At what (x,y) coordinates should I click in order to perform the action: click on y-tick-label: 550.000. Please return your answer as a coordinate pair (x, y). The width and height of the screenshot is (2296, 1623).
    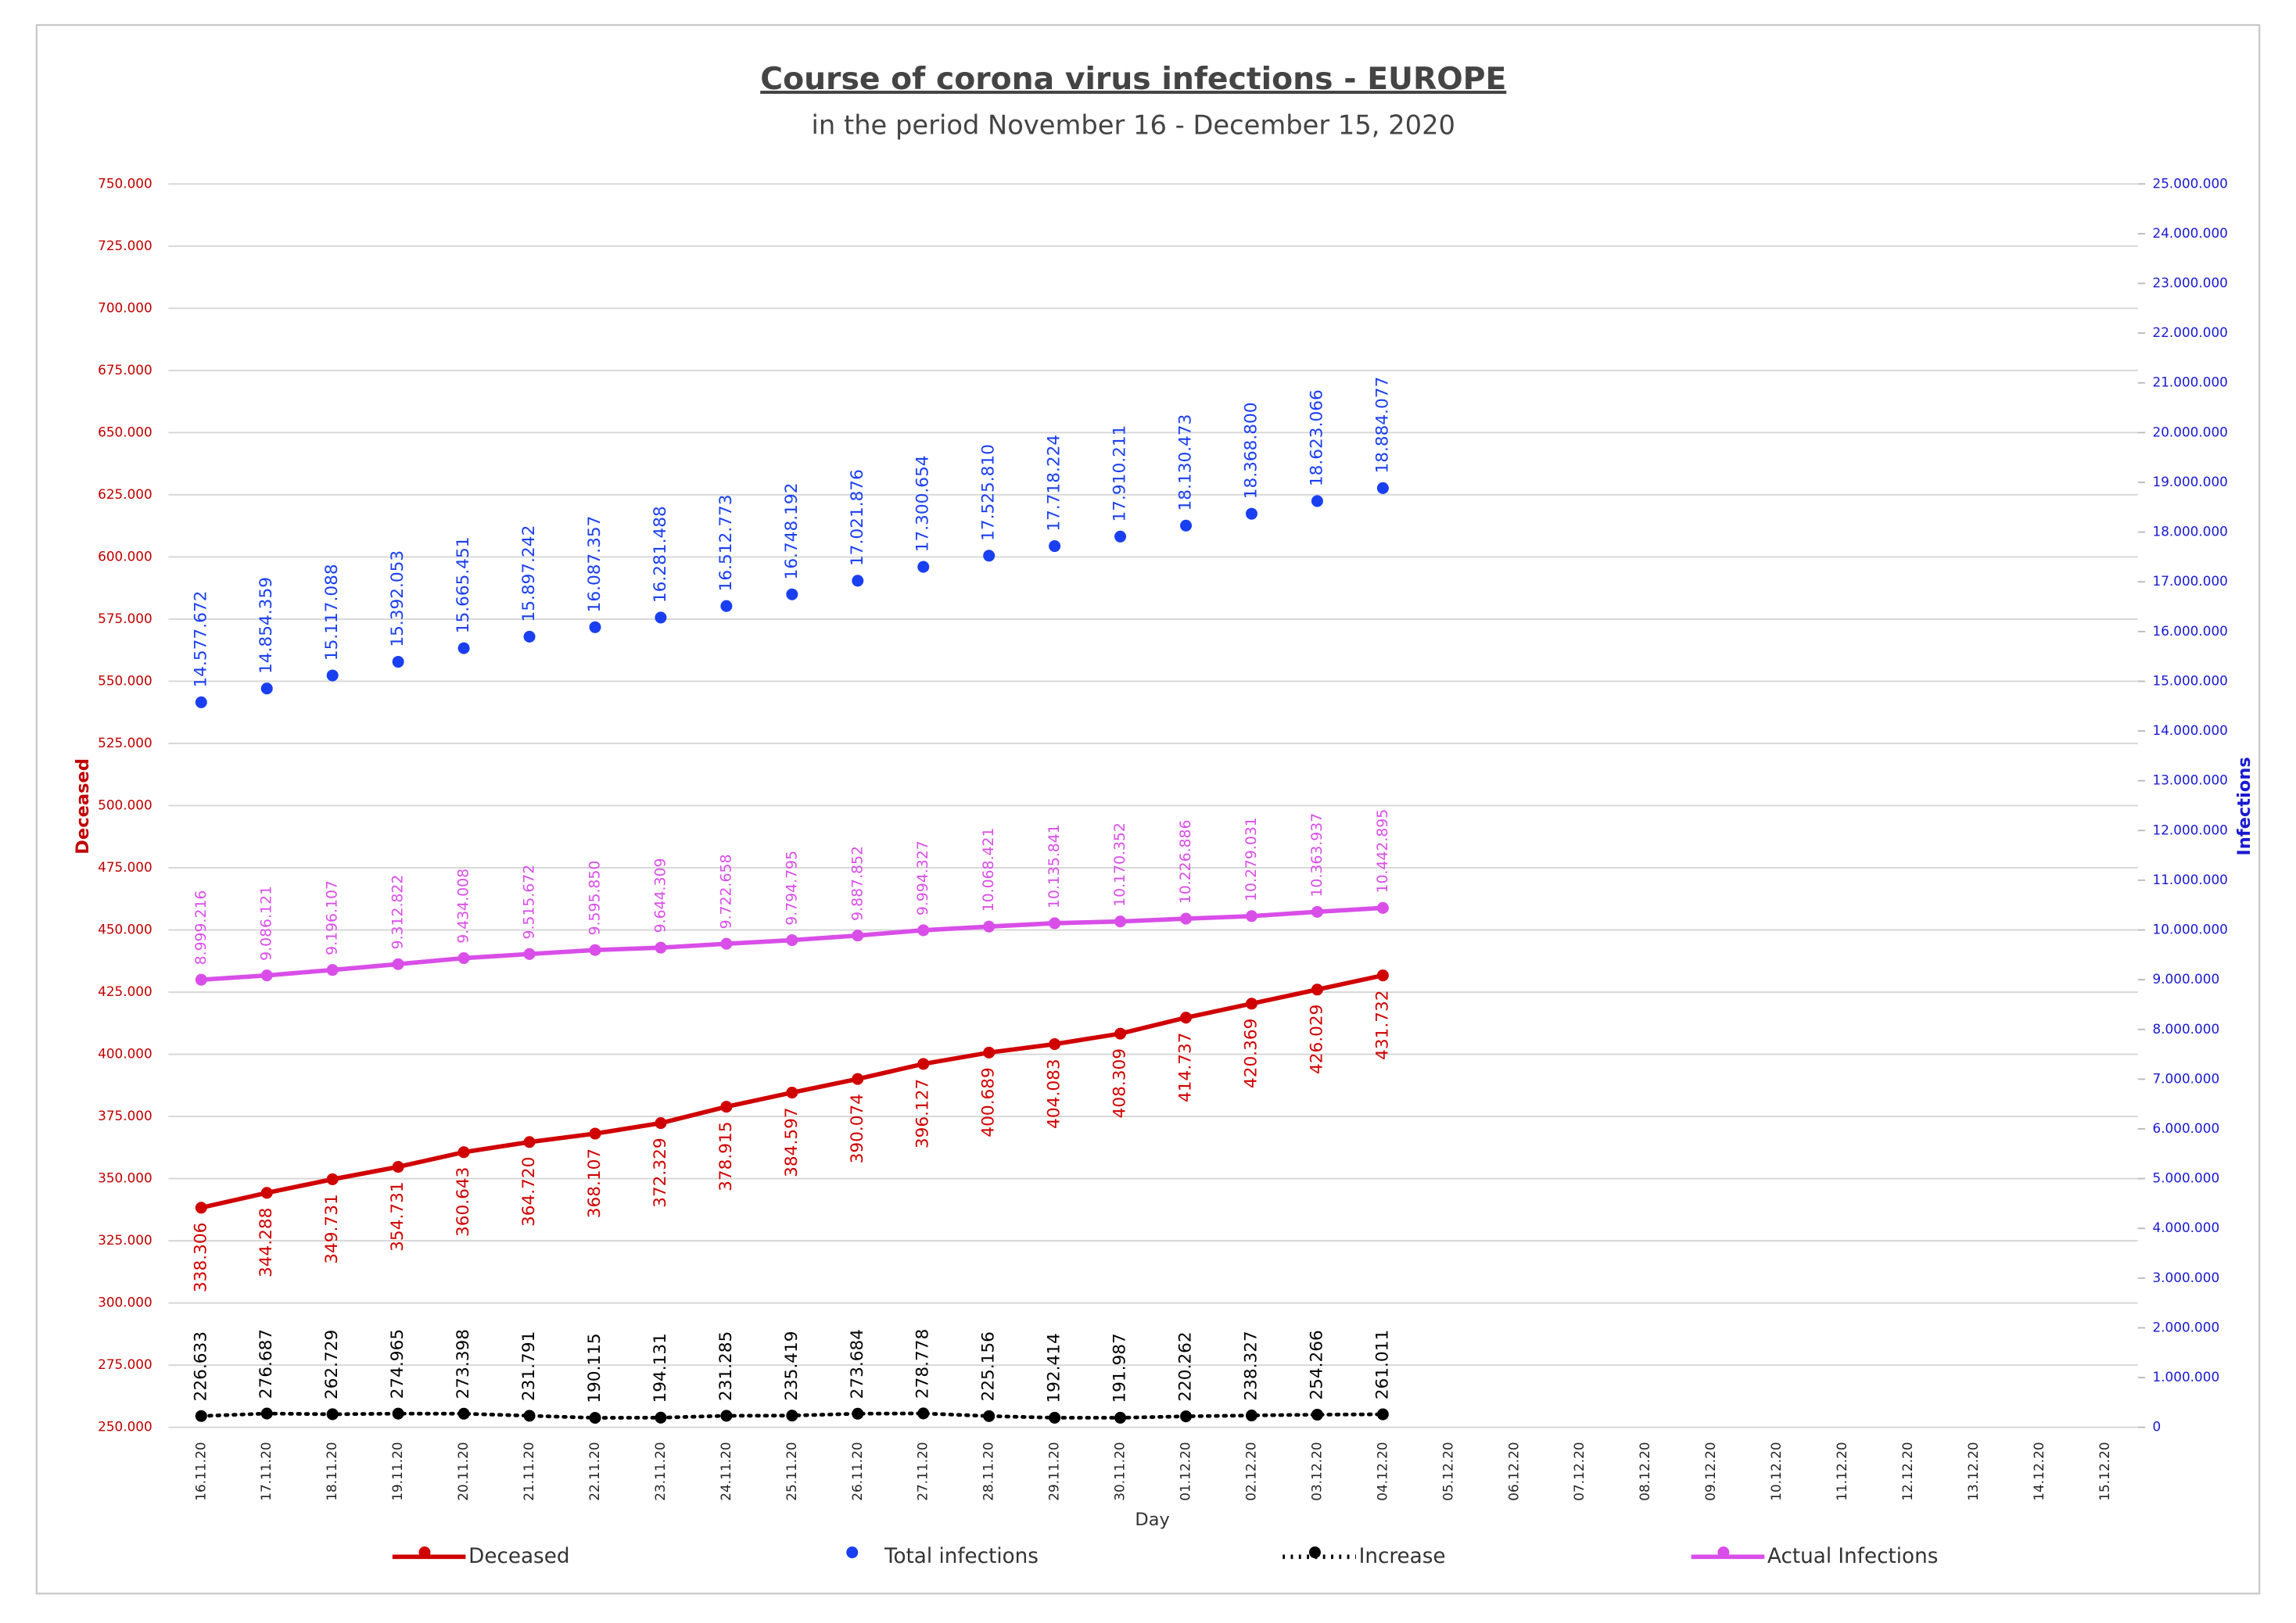
    Looking at the image, I should click on (125, 680).